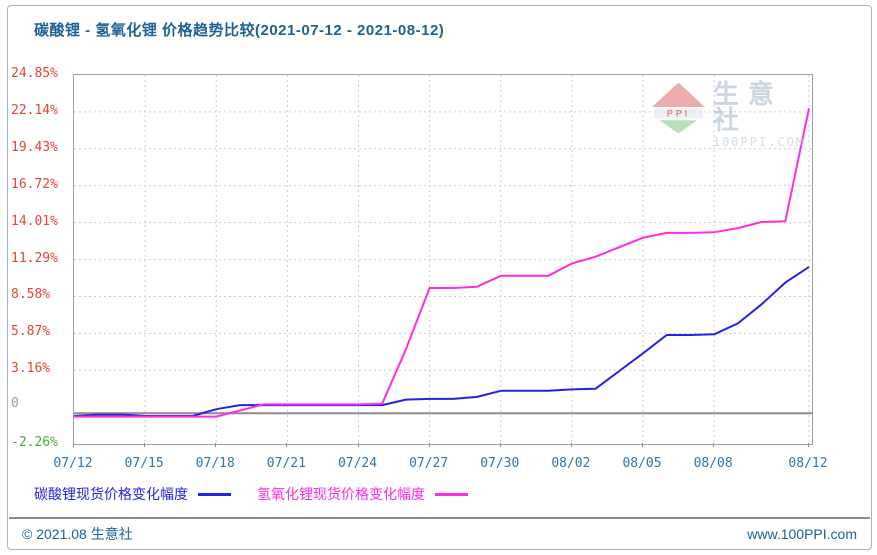  What do you see at coordinates (571, 463) in the screenshot?
I see `x-tick-label: 08/02` at bounding box center [571, 463].